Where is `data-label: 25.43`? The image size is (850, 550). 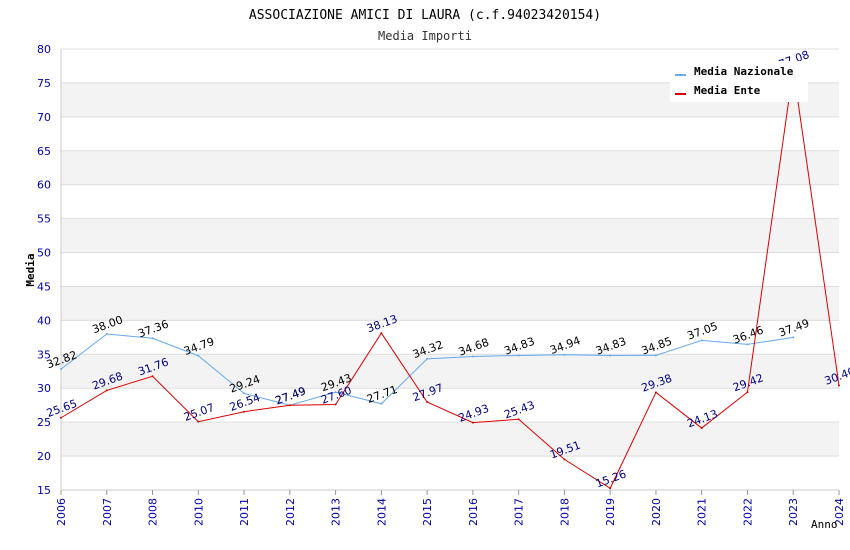 data-label: 25.43 is located at coordinates (519, 409).